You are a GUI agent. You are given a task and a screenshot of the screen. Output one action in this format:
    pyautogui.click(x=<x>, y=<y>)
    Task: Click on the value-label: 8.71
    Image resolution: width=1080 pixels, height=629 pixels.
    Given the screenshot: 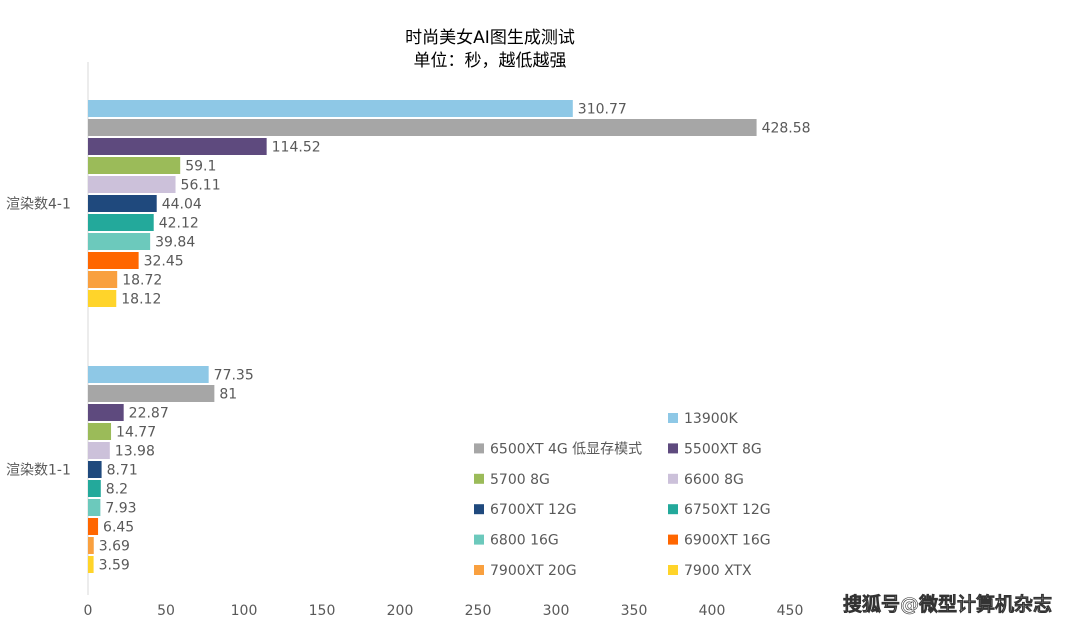 What is the action you would take?
    pyautogui.click(x=122, y=471)
    